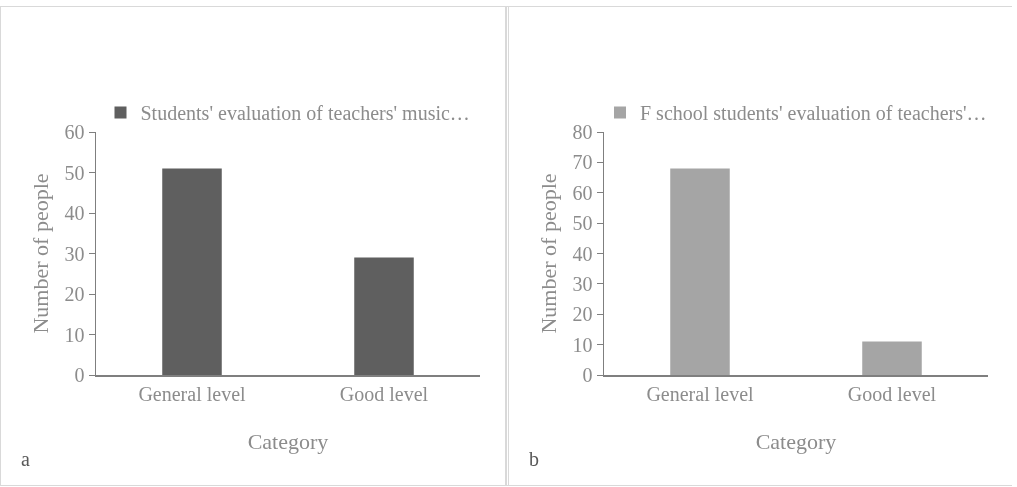 This screenshot has width=1017, height=487. I want to click on y-tick-label: 70, so click(582, 162).